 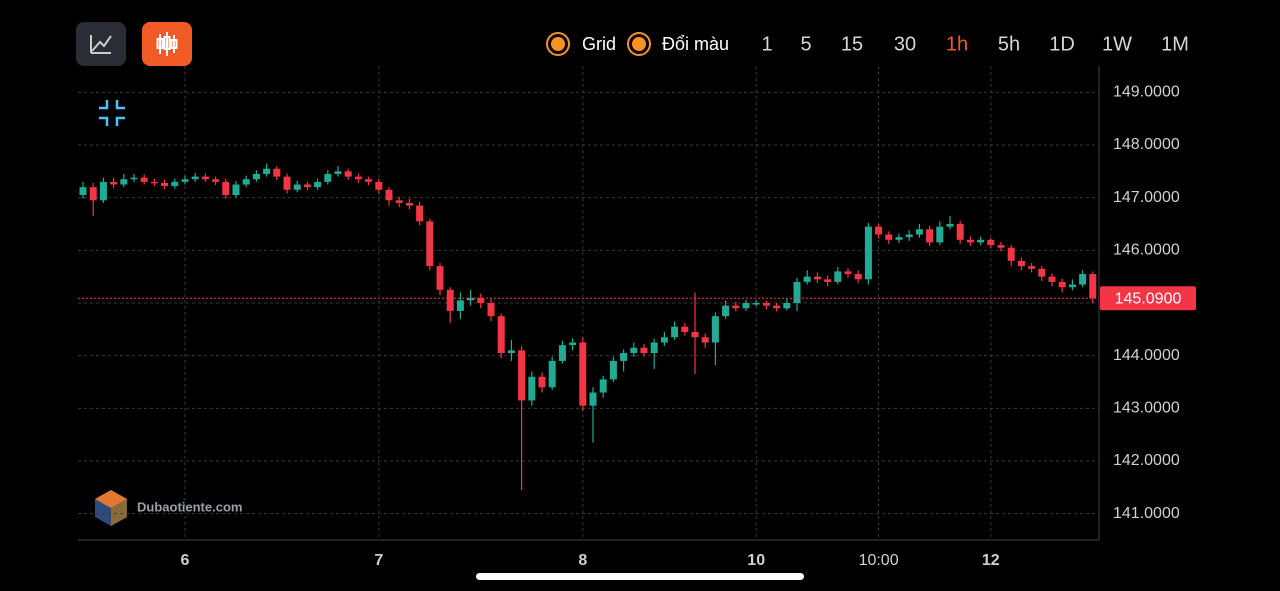 I want to click on y-tick-label: 148.0000, so click(x=1146, y=144).